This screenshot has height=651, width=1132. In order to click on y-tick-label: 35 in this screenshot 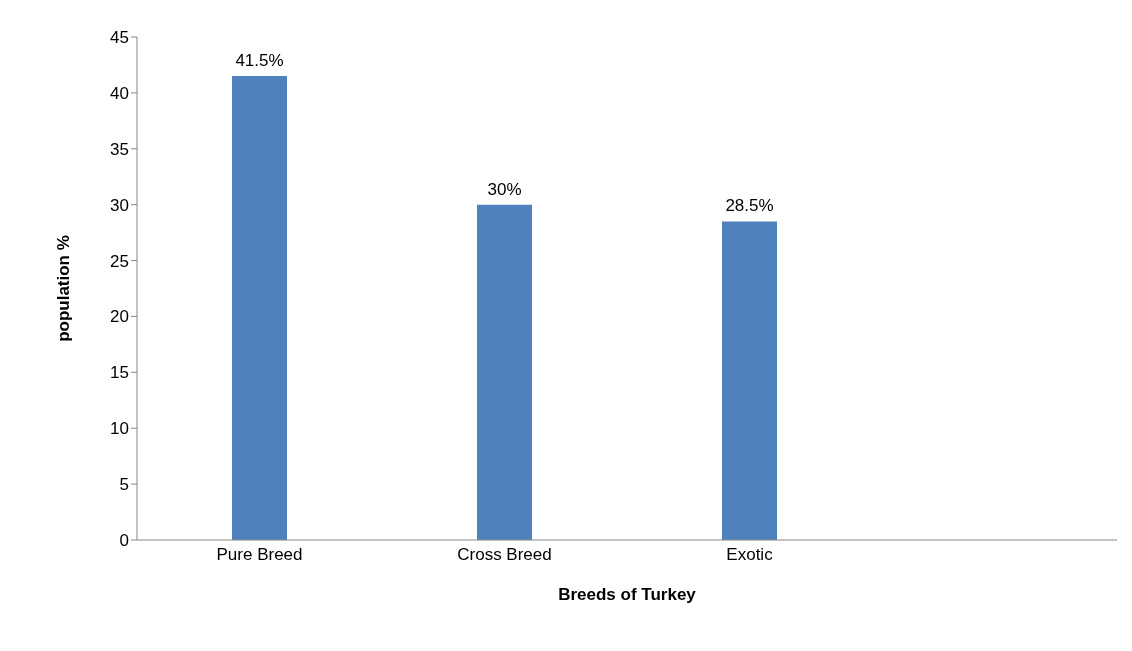, I will do `click(119, 149)`.